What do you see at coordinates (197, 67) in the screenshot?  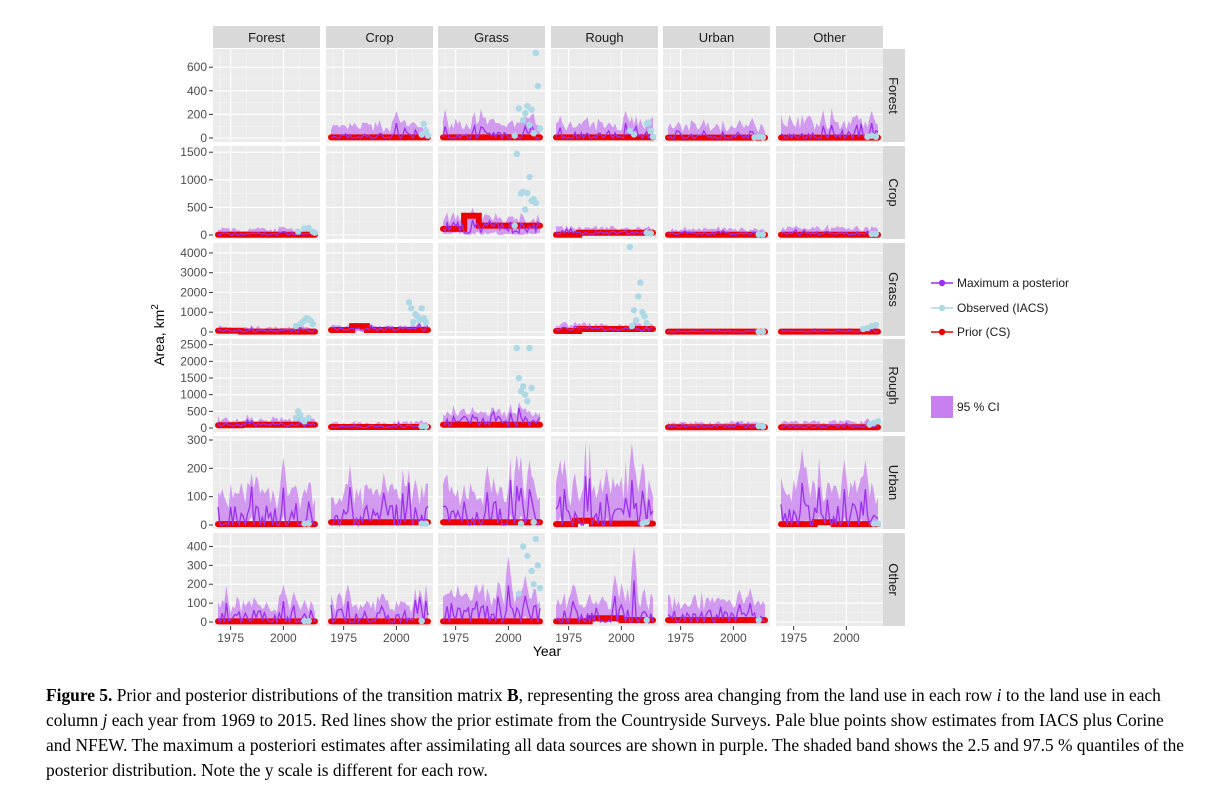 I see `y-tick-label: 600` at bounding box center [197, 67].